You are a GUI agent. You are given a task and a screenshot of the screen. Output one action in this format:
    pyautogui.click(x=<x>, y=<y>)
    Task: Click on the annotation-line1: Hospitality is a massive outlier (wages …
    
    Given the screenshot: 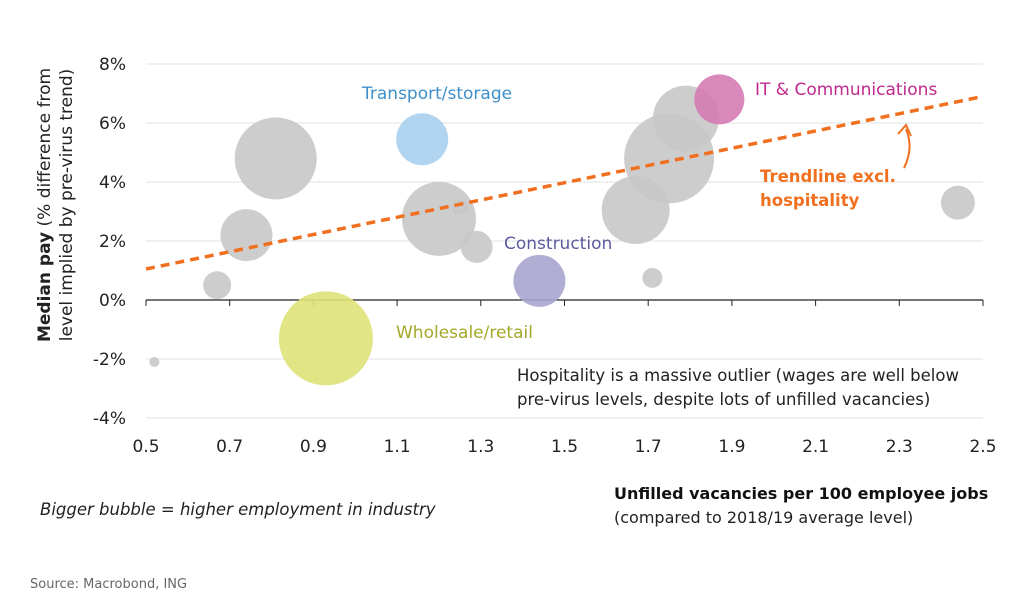 What is the action you would take?
    pyautogui.click(x=738, y=375)
    